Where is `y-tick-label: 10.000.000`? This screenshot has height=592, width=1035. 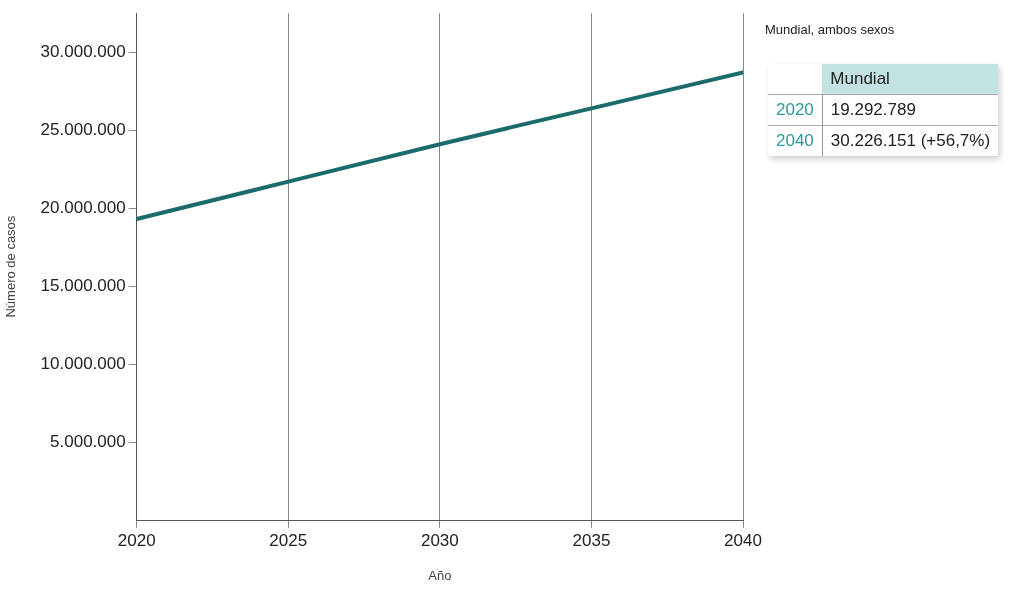
y-tick-label: 10.000.000 is located at coordinates (83, 363).